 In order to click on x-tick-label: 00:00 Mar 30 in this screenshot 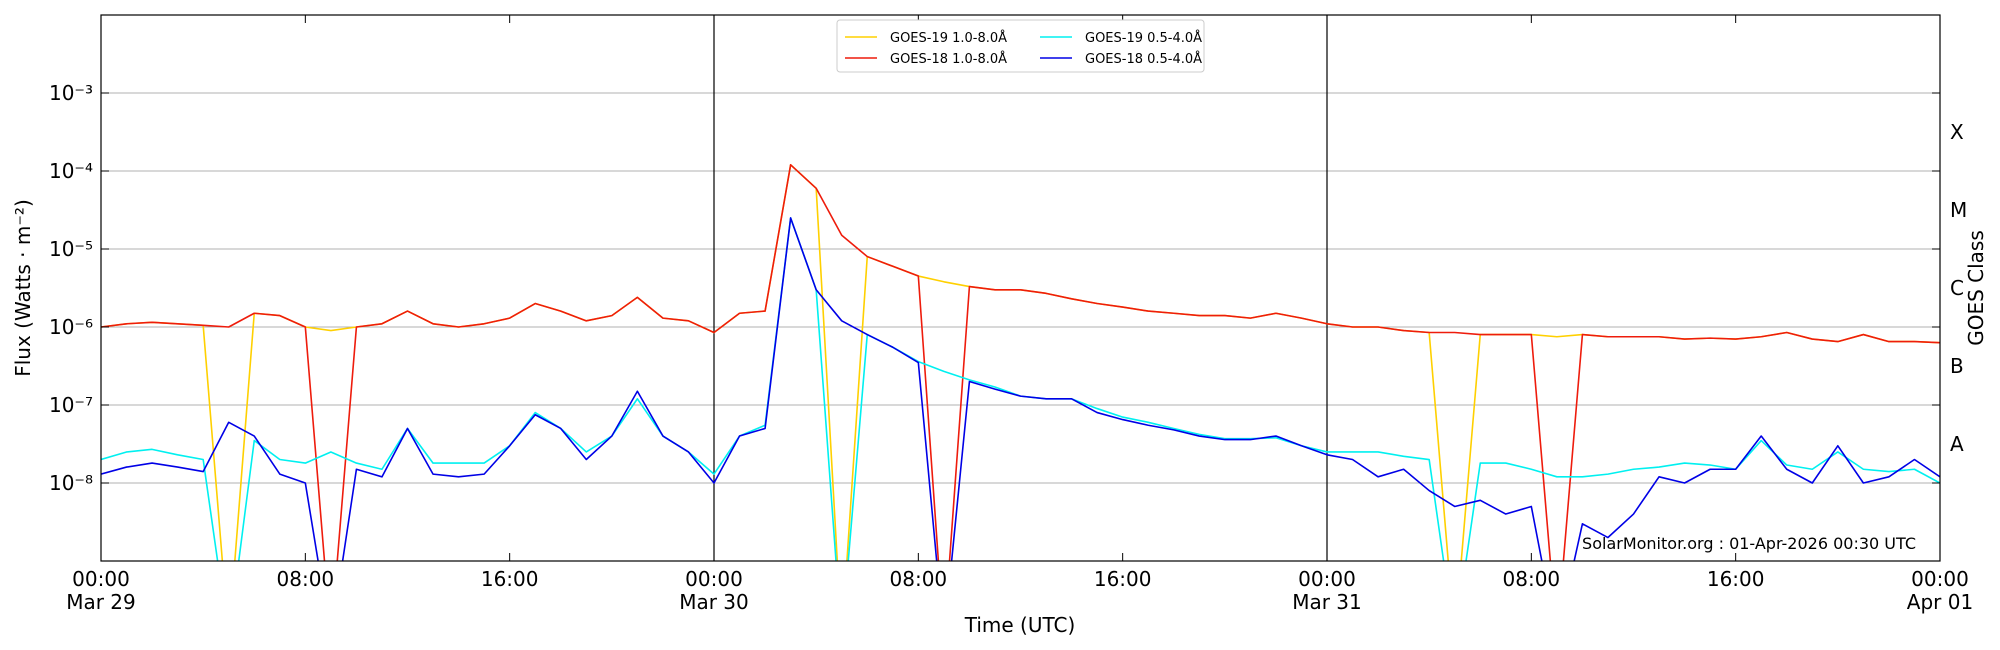, I will do `click(714, 590)`.